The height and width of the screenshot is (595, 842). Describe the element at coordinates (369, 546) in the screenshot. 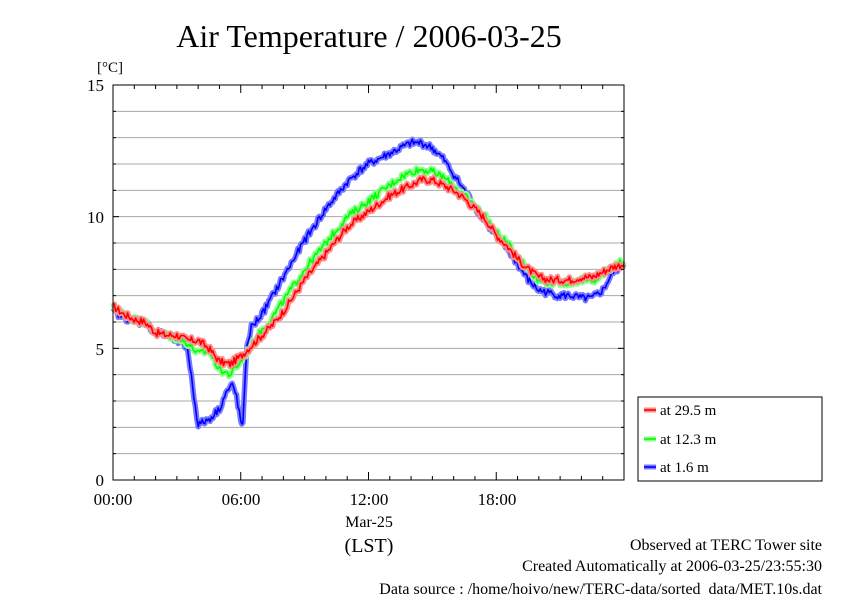

I see `x-axis-label: (LST)` at that location.